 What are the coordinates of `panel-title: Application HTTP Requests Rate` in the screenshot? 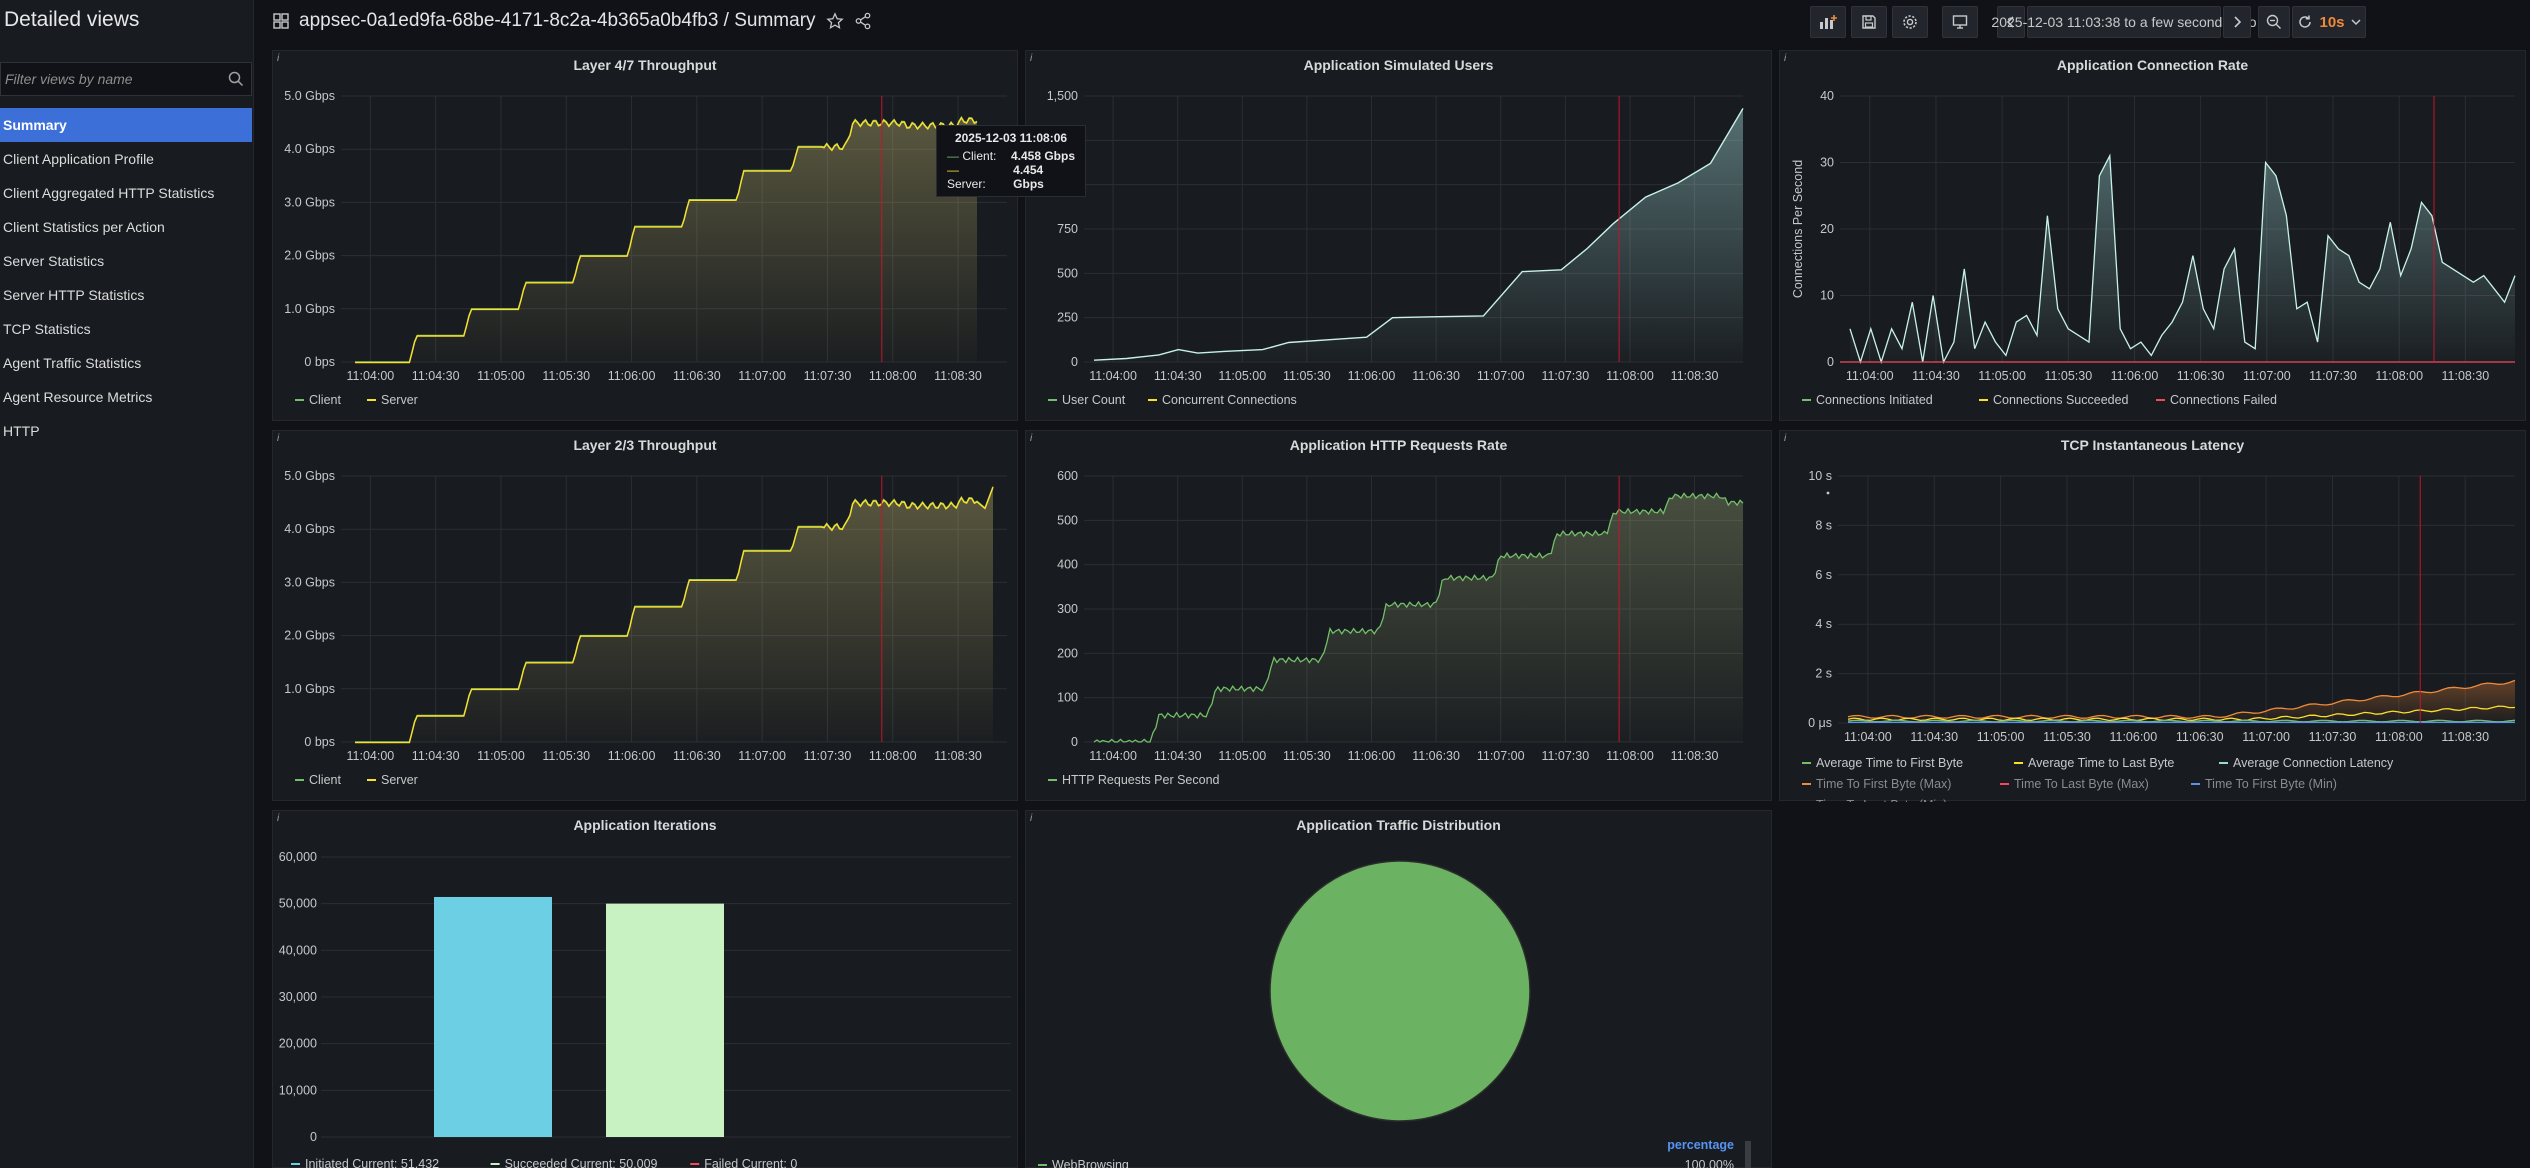 It's located at (1398, 445).